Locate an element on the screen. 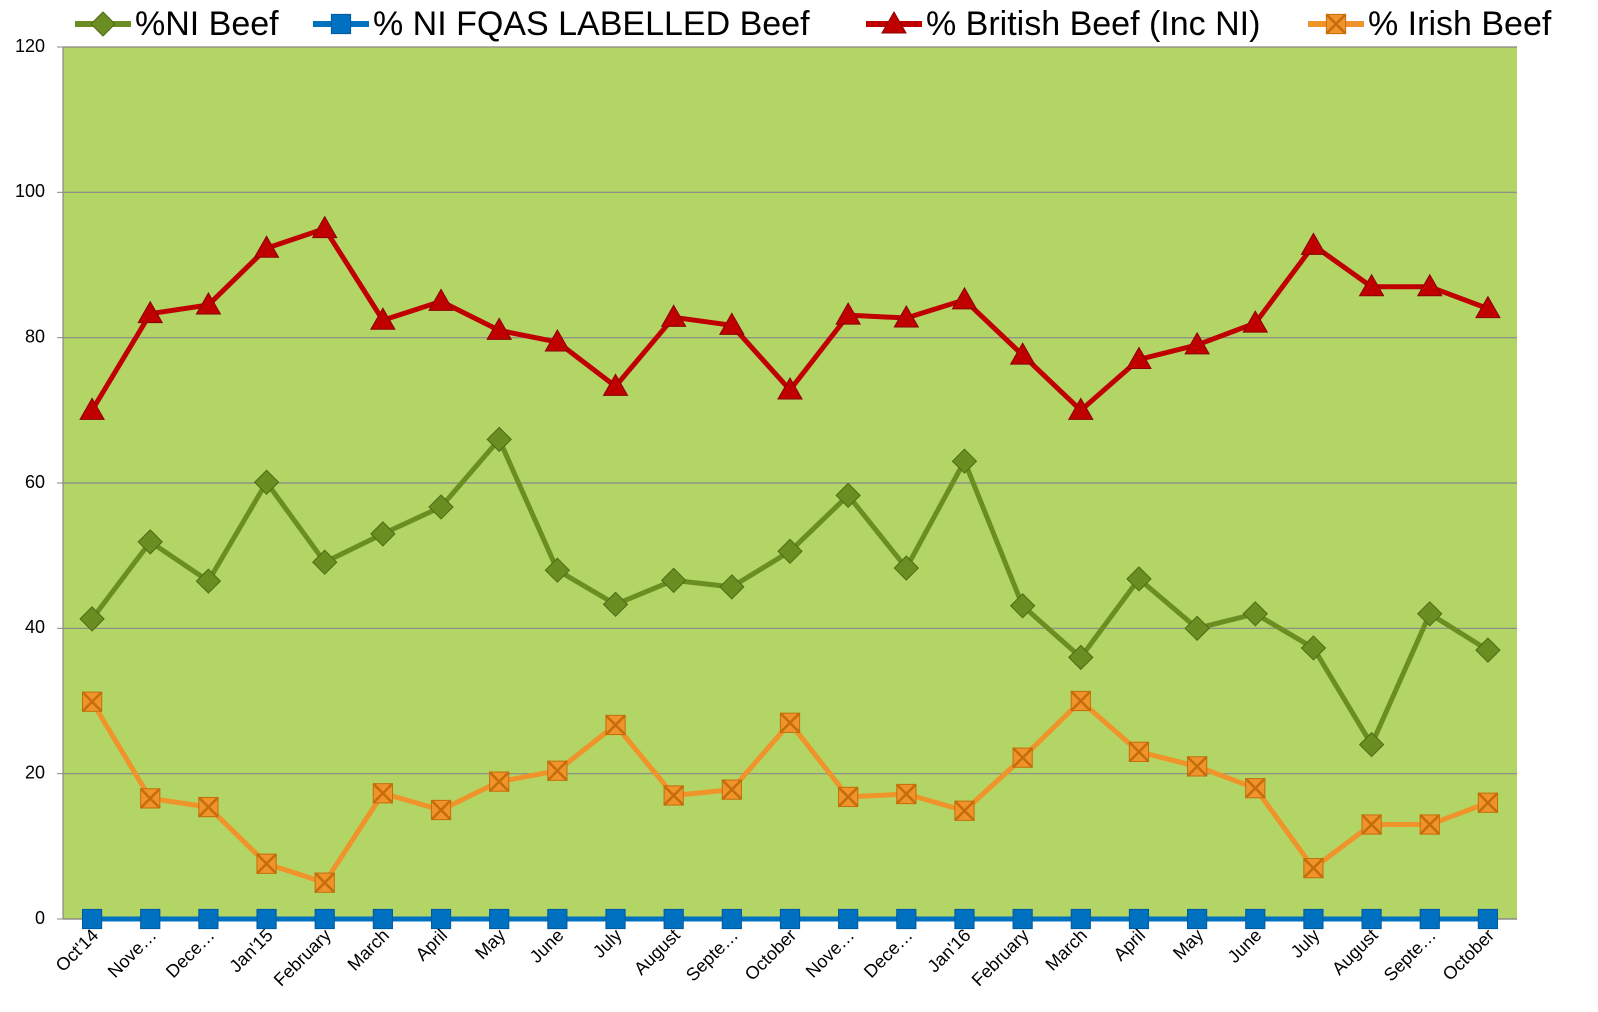 This screenshot has height=1012, width=1598. y-tick-label: 120 is located at coordinates (30, 46).